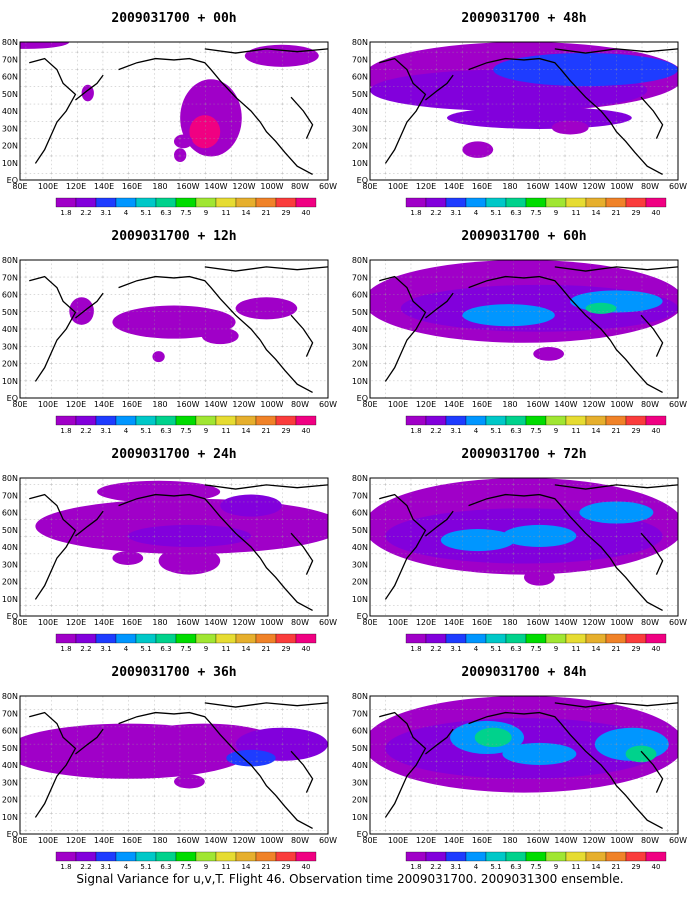 This screenshot has width=700, height=900. What do you see at coordinates (360, 495) in the screenshot?
I see `latitude-label: 70N` at bounding box center [360, 495].